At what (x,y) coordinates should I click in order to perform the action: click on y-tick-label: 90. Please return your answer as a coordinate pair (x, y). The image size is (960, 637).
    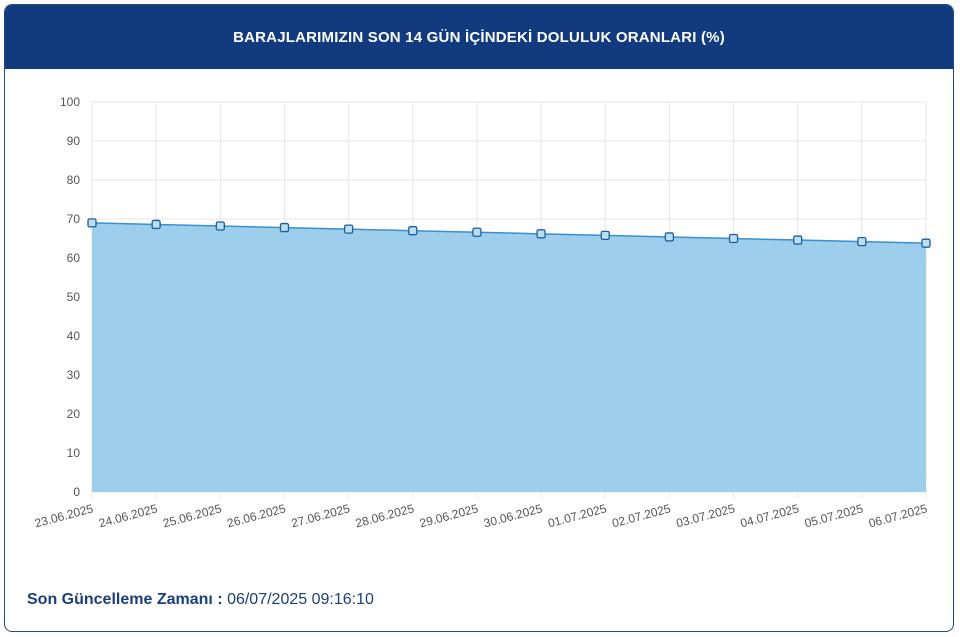
    Looking at the image, I should click on (74, 141).